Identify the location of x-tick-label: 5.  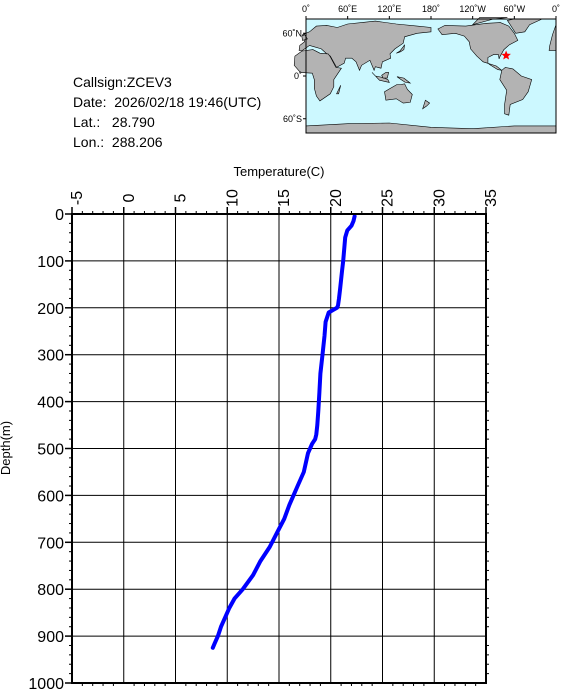
(181, 197).